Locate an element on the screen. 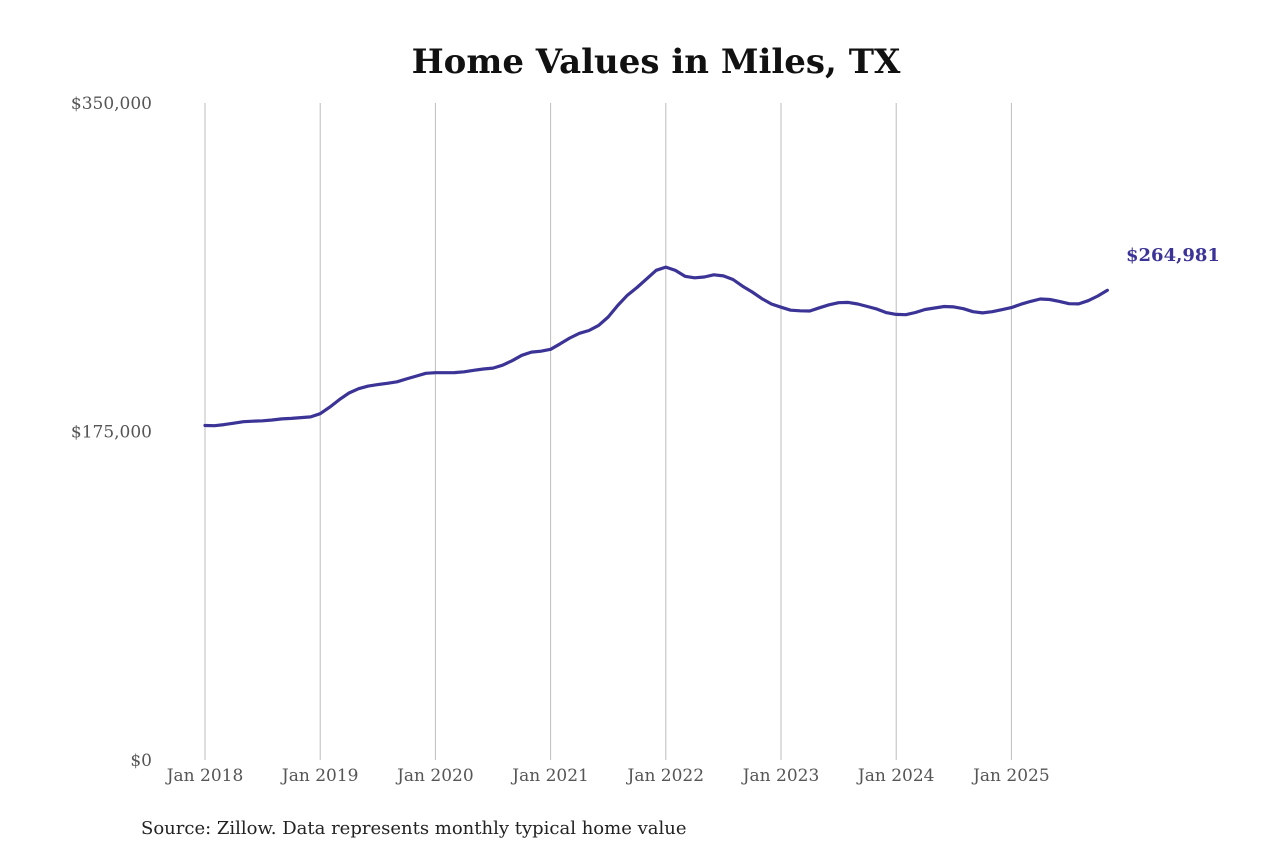  x-tick-label: Jan 2018 is located at coordinates (204, 776).